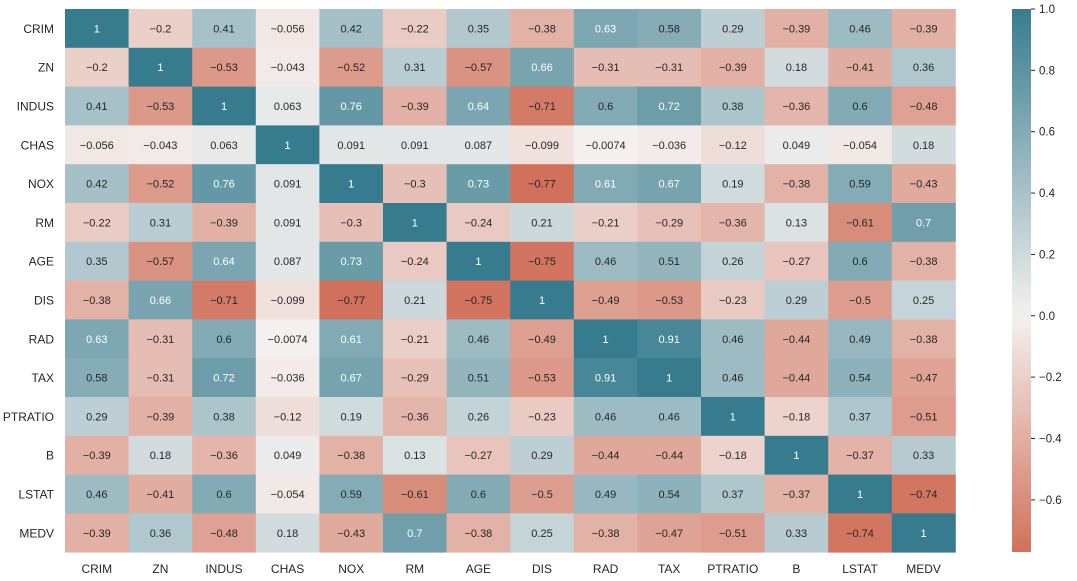  I want to click on heatmap-cell-crim-chas, so click(287, 29).